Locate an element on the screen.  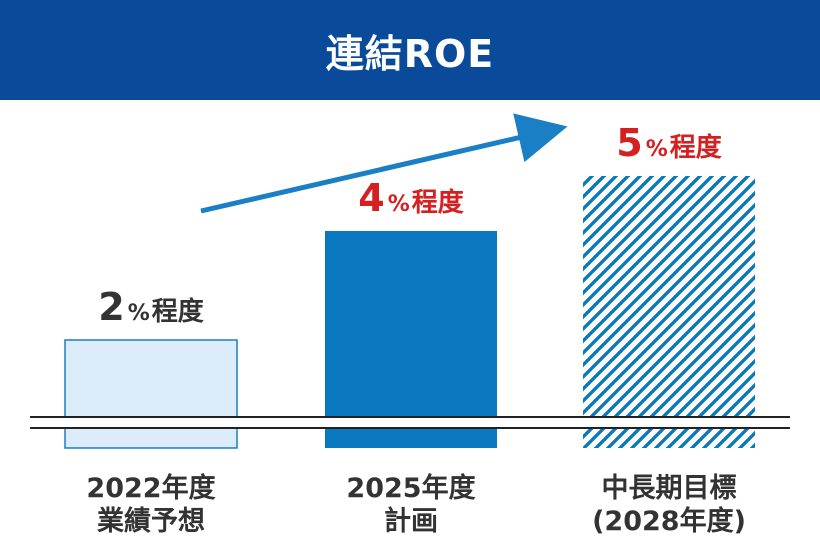
axis-break-gap is located at coordinates (410, 423).